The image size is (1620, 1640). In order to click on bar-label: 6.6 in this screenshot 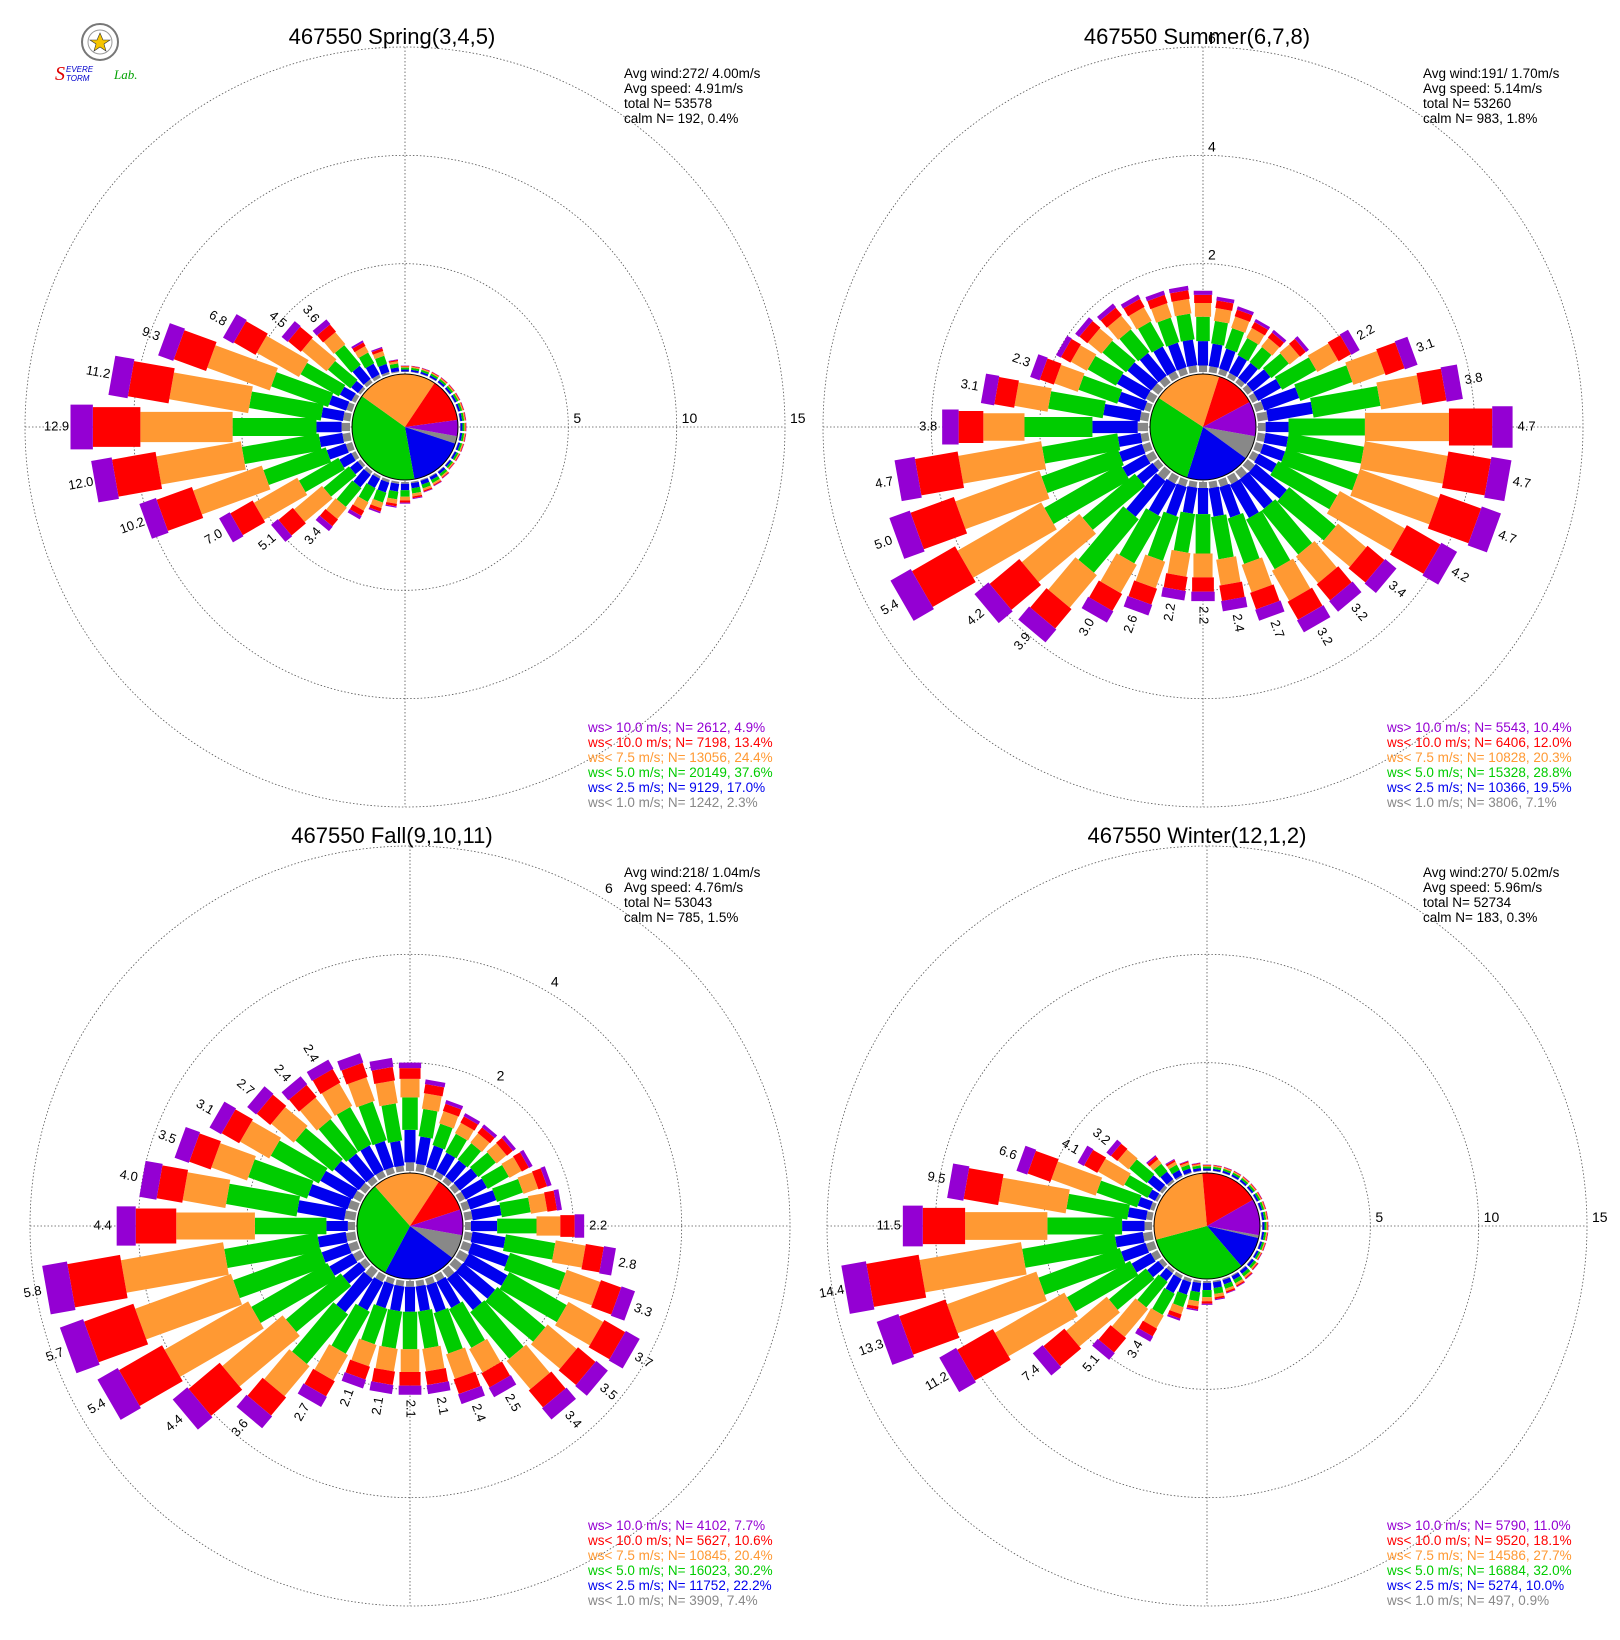, I will do `click(1008, 1152)`.